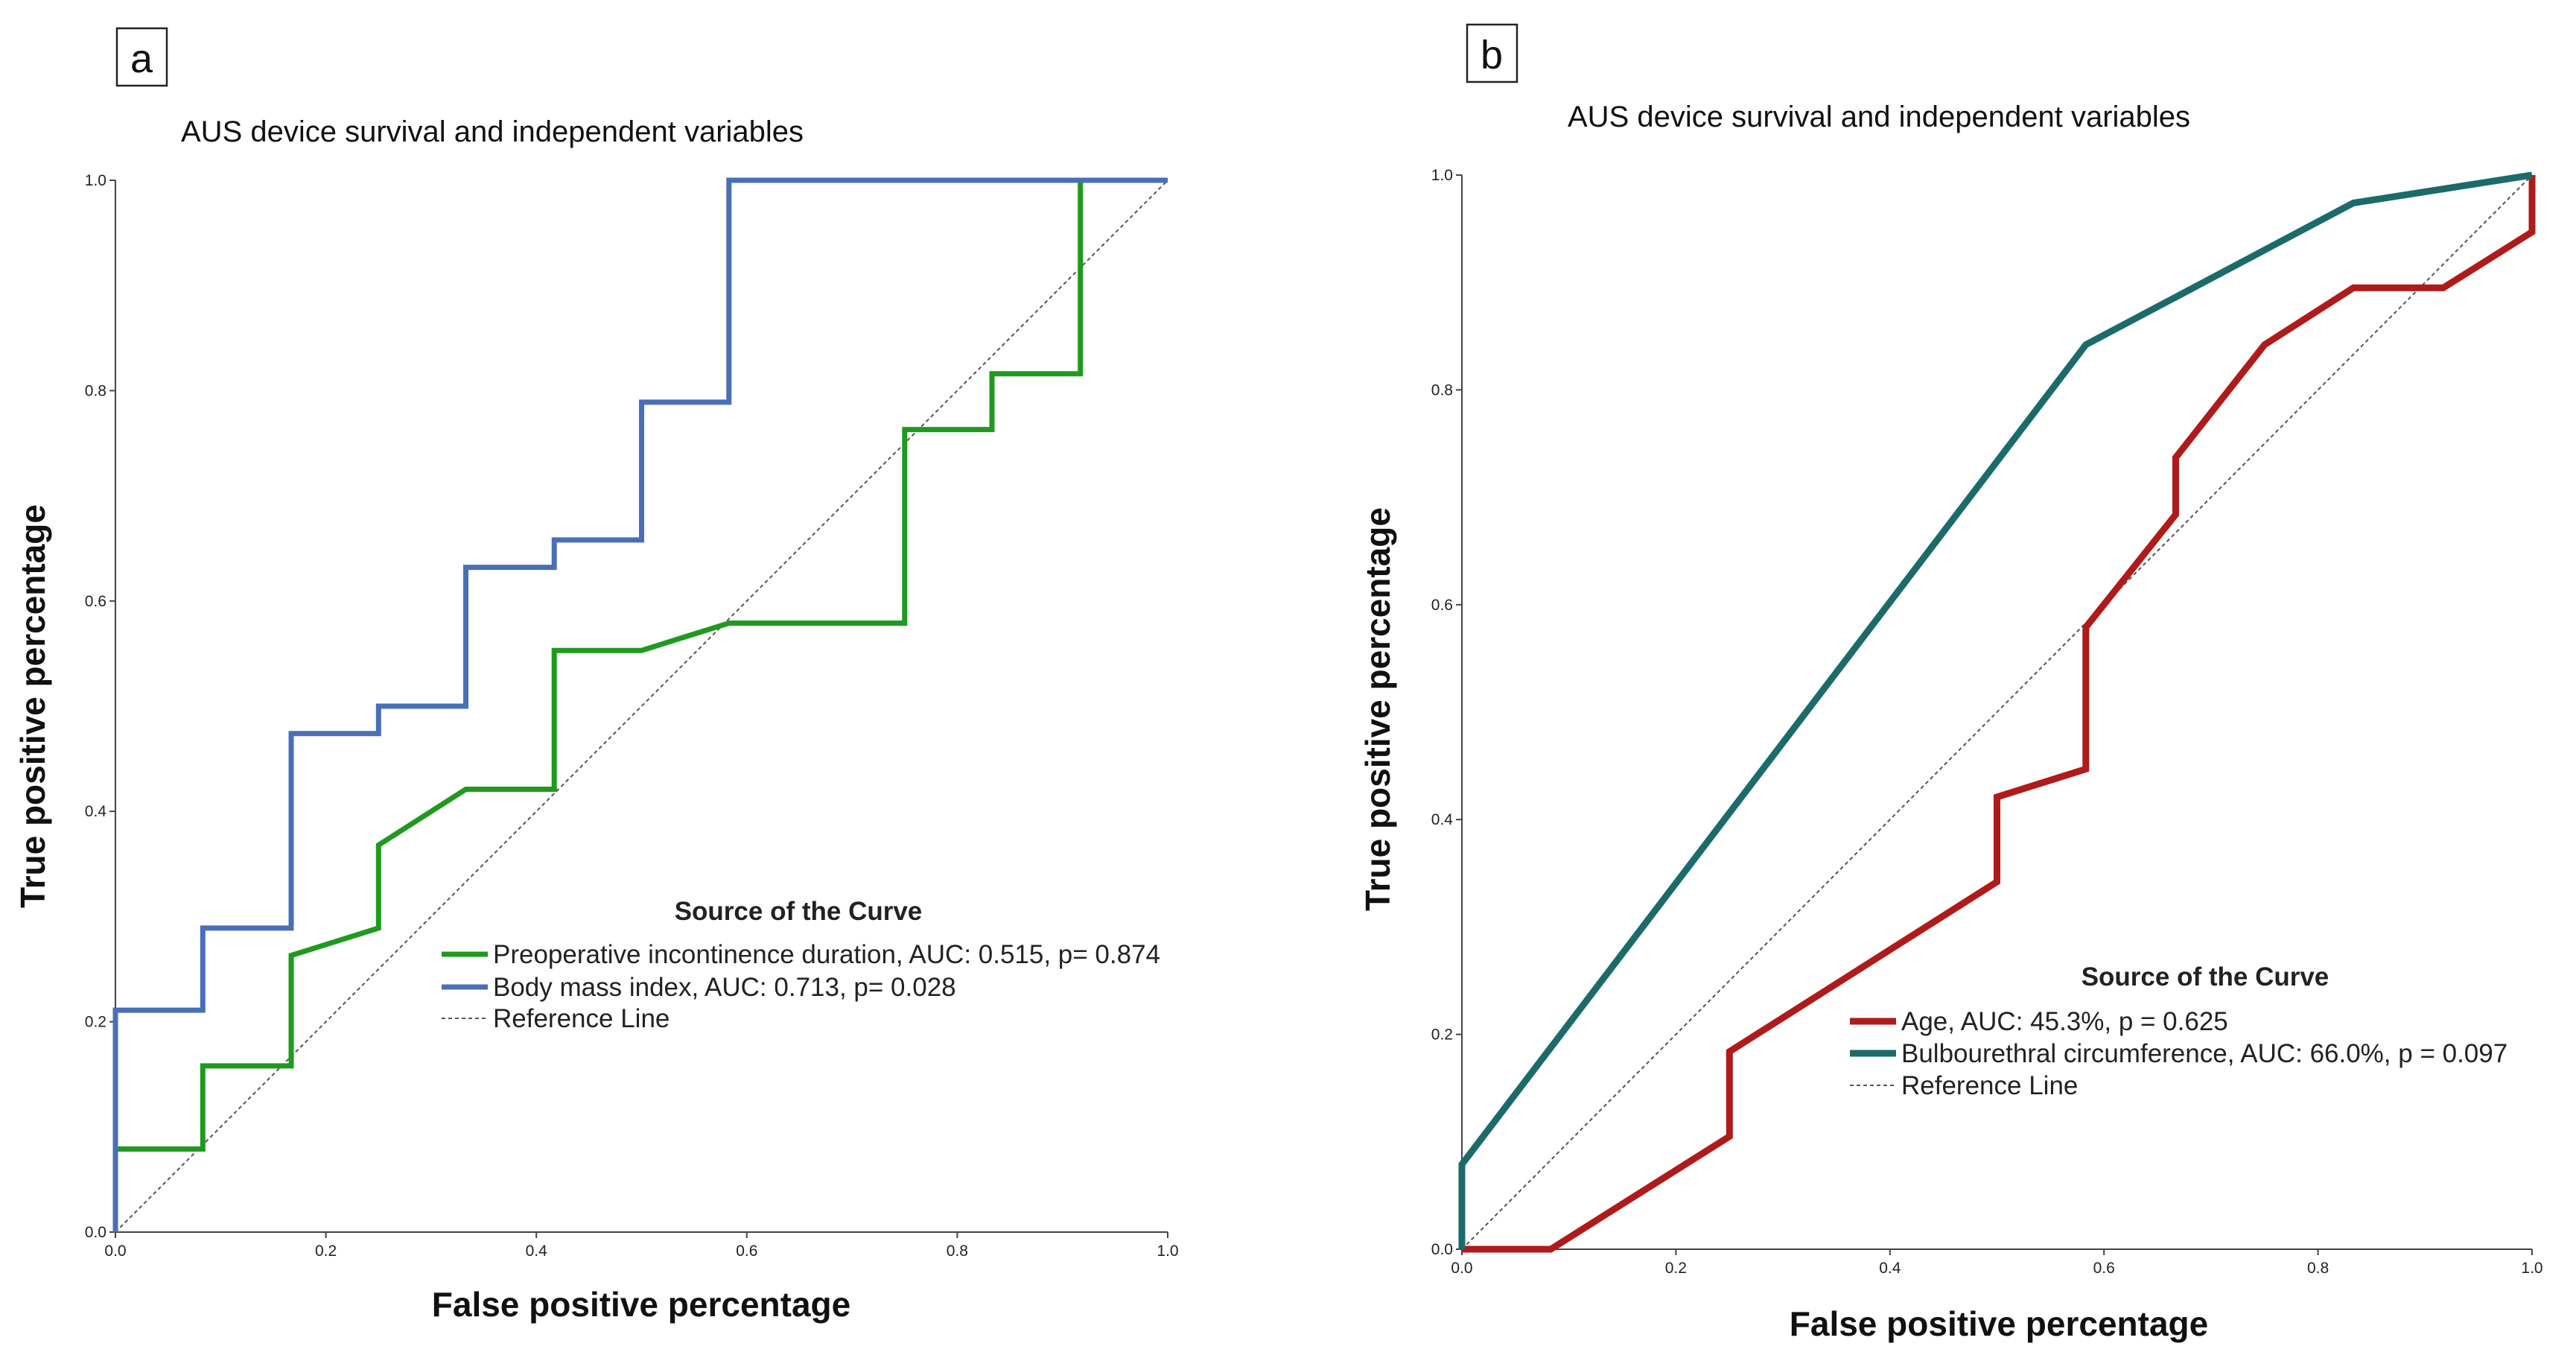 Image resolution: width=2576 pixels, height=1355 pixels. Describe the element at coordinates (1989, 1085) in the screenshot. I see `panel-b-legend-entry-2: Reference Line` at that location.